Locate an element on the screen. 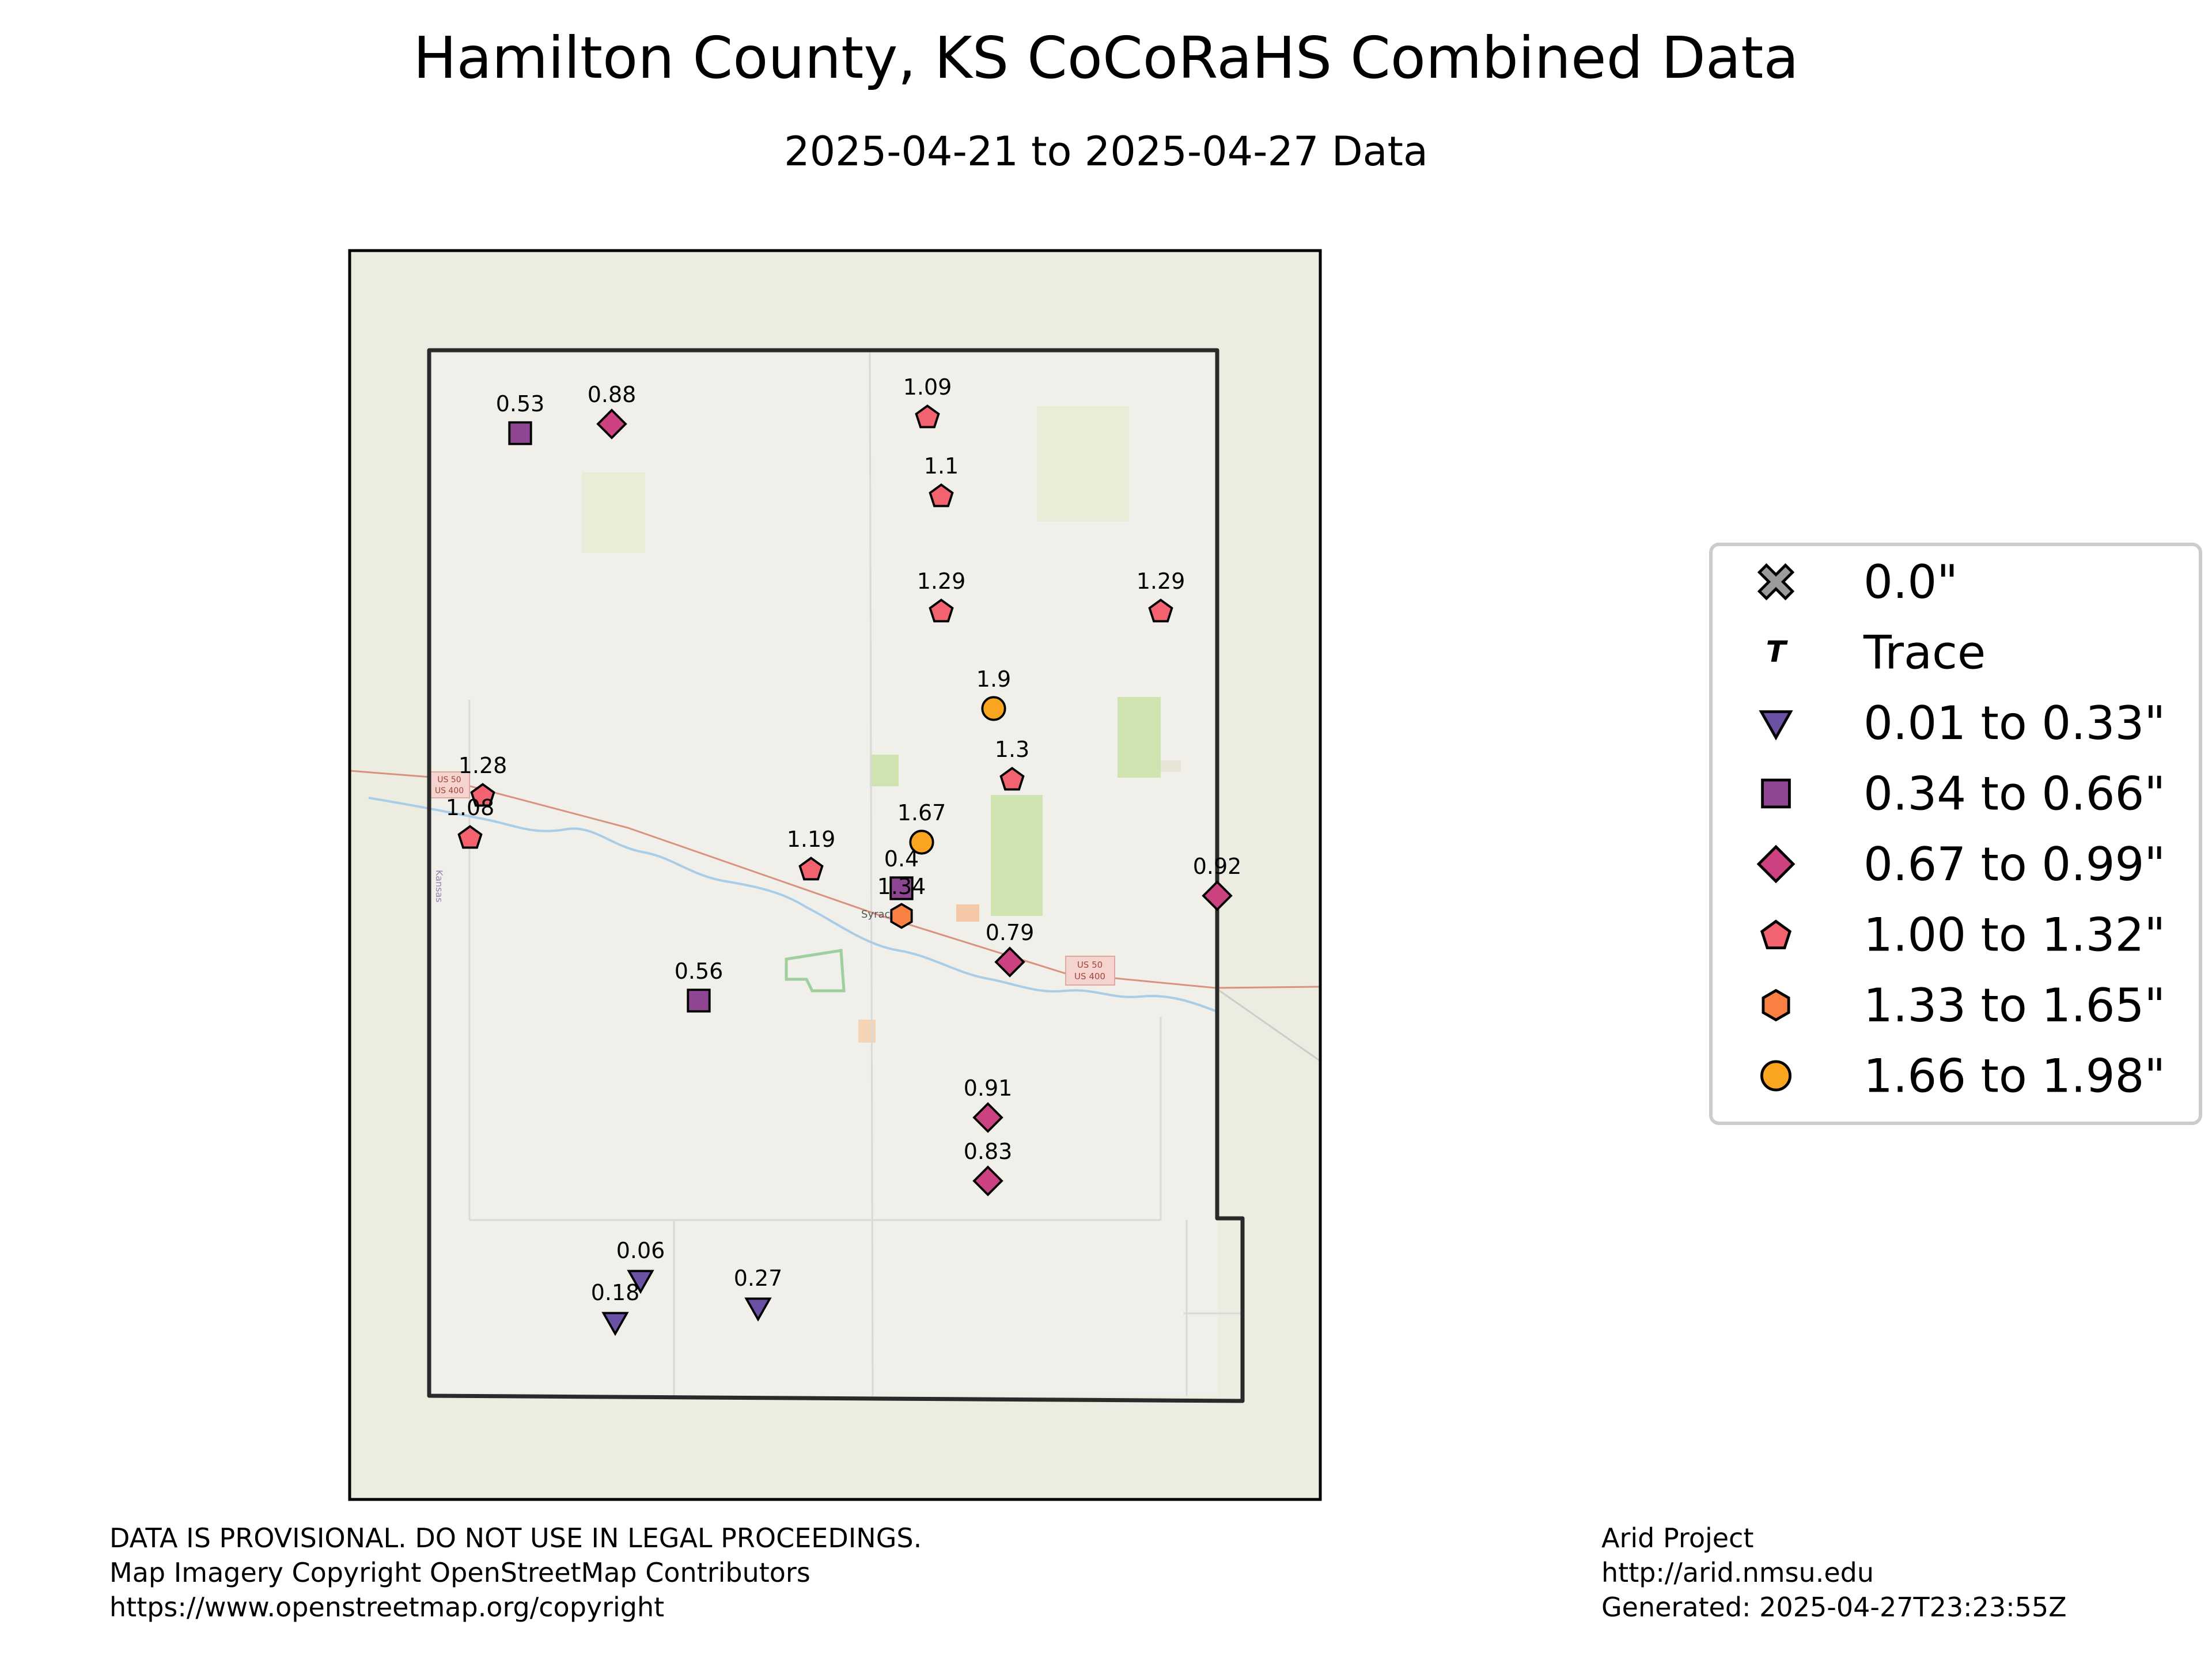 This screenshot has width=2212, height=1659. station-value-label: 0.88 is located at coordinates (612, 394).